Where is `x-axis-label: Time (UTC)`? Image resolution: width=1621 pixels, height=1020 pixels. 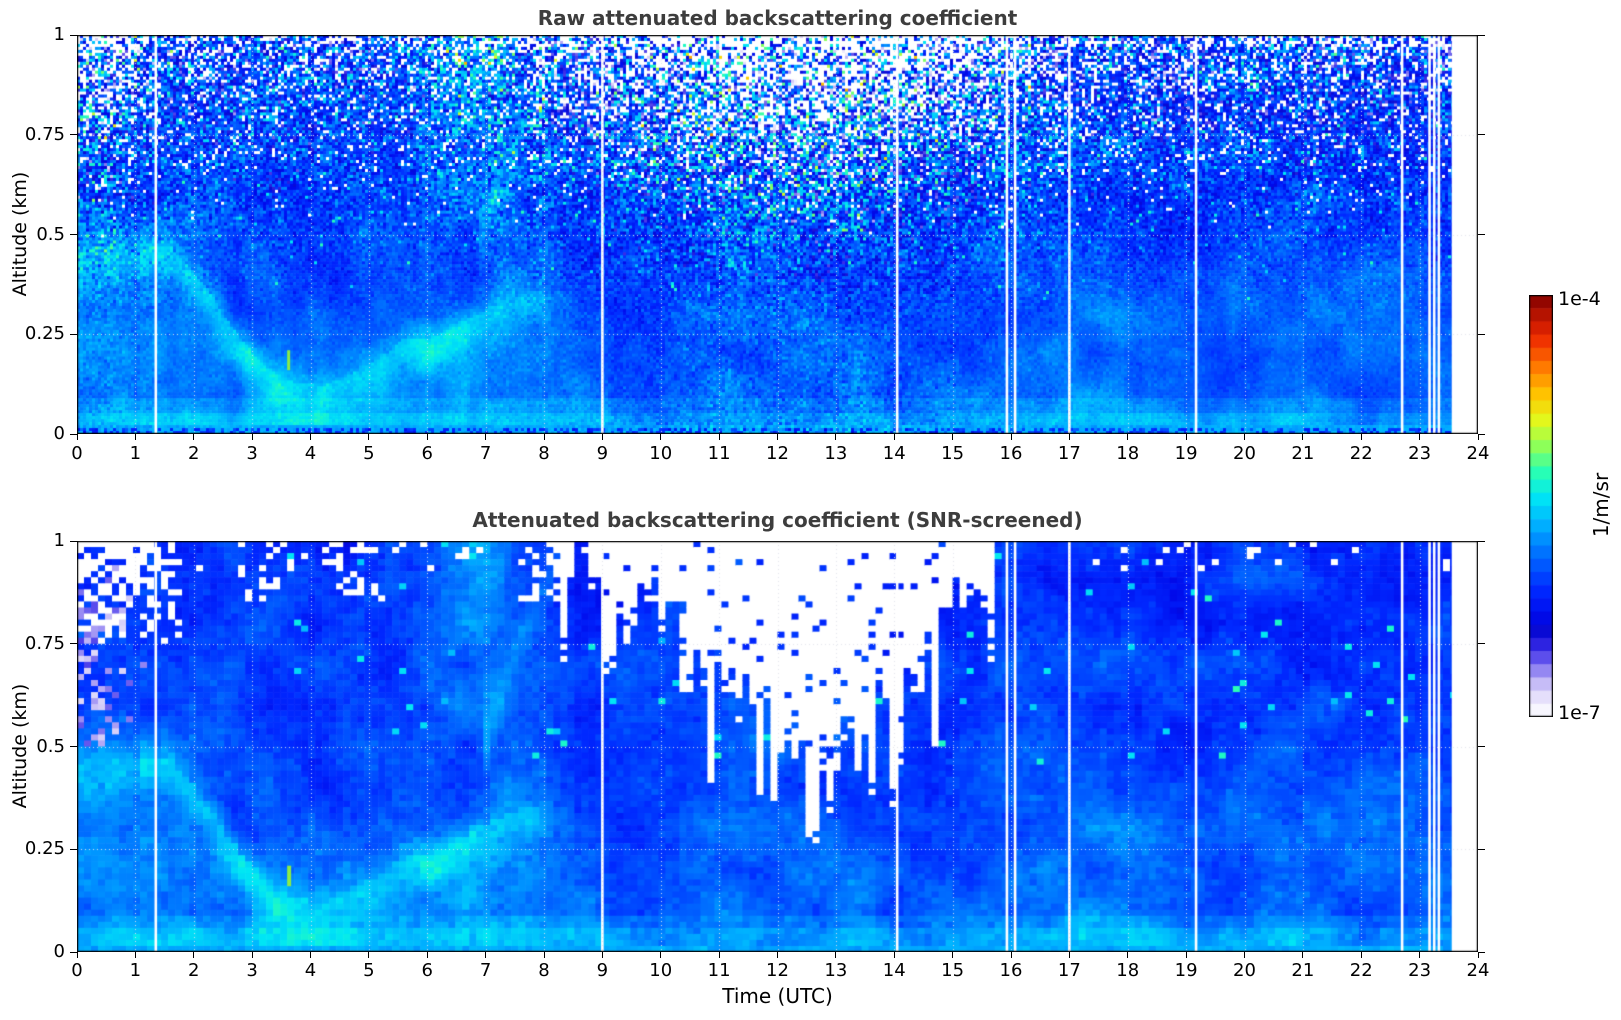 x-axis-label: Time (UTC) is located at coordinates (777, 996).